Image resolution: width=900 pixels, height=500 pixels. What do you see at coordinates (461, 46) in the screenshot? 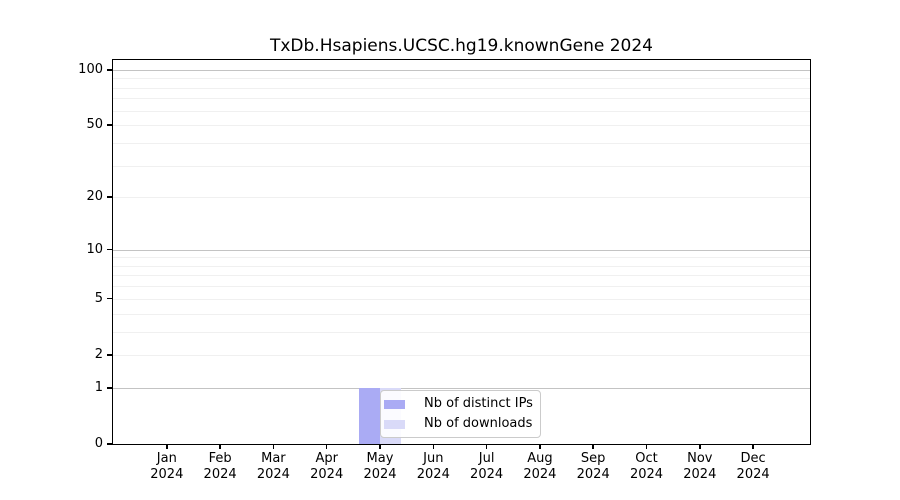
I see `chart-title: TxDb.Hsapiens.UCSC.hg19.knownGene 2024` at bounding box center [461, 46].